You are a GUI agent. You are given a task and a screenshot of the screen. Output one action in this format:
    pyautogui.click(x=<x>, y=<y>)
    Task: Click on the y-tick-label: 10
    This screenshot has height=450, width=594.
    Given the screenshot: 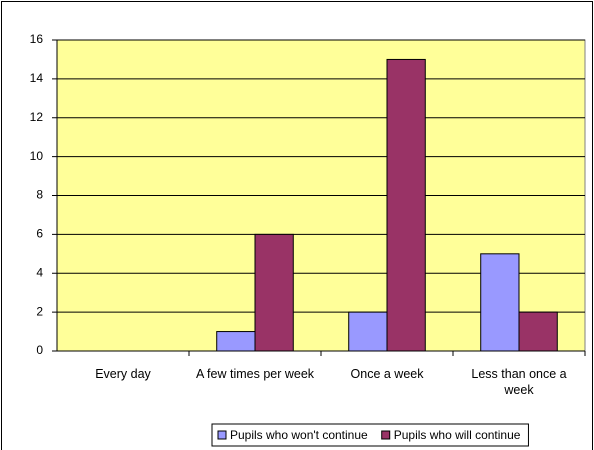 What is the action you would take?
    pyautogui.click(x=37, y=156)
    